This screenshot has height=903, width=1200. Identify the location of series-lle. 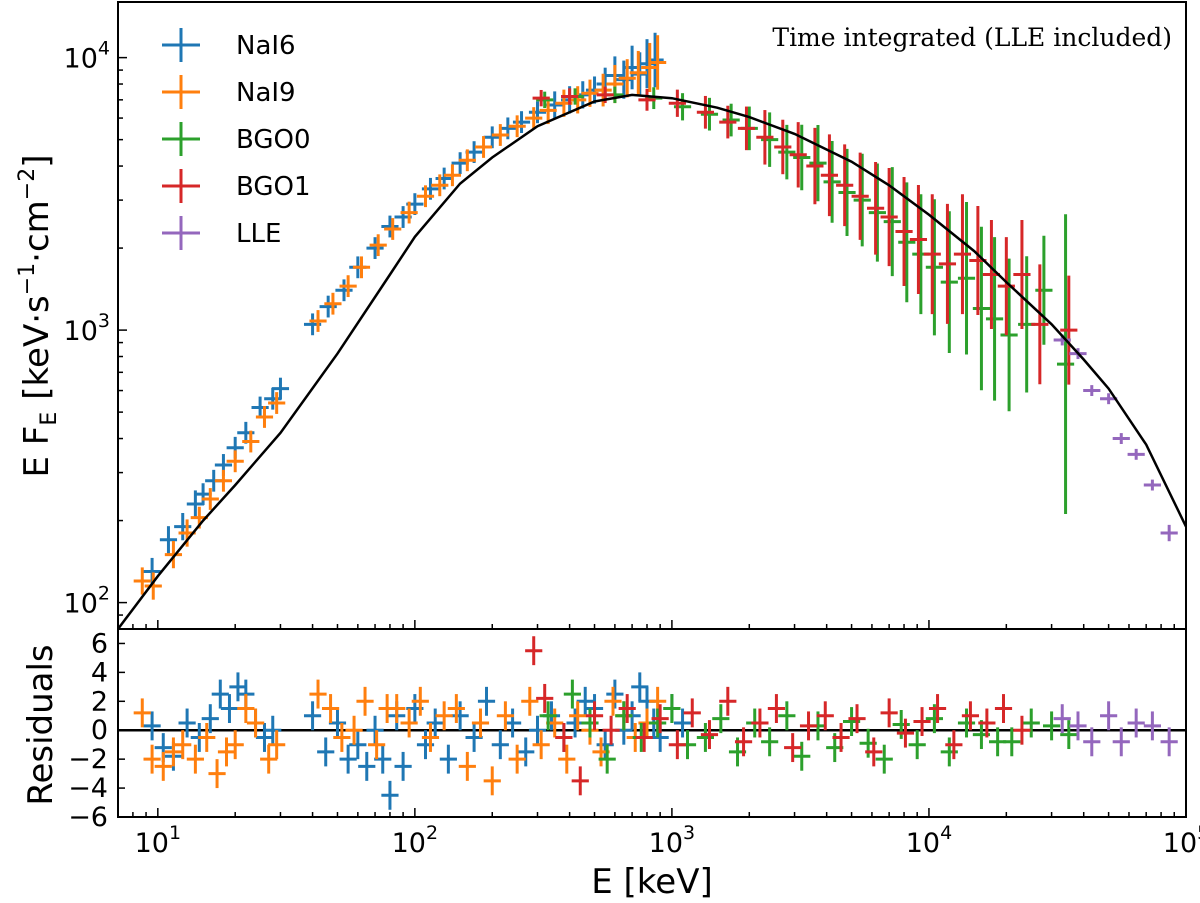
(1115, 438).